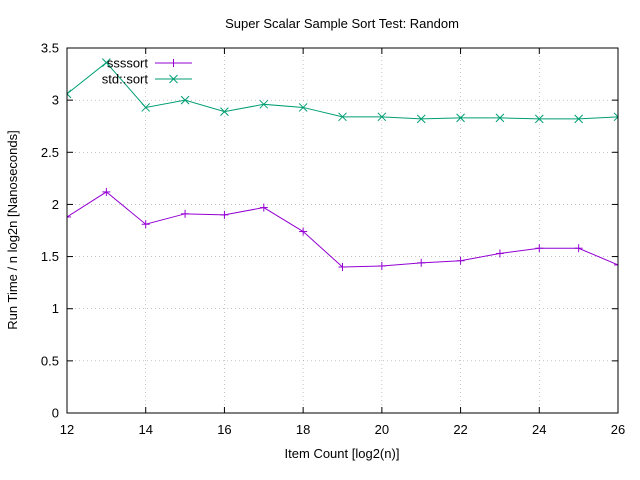  What do you see at coordinates (145, 429) in the screenshot?
I see `x-tick-label: 14` at bounding box center [145, 429].